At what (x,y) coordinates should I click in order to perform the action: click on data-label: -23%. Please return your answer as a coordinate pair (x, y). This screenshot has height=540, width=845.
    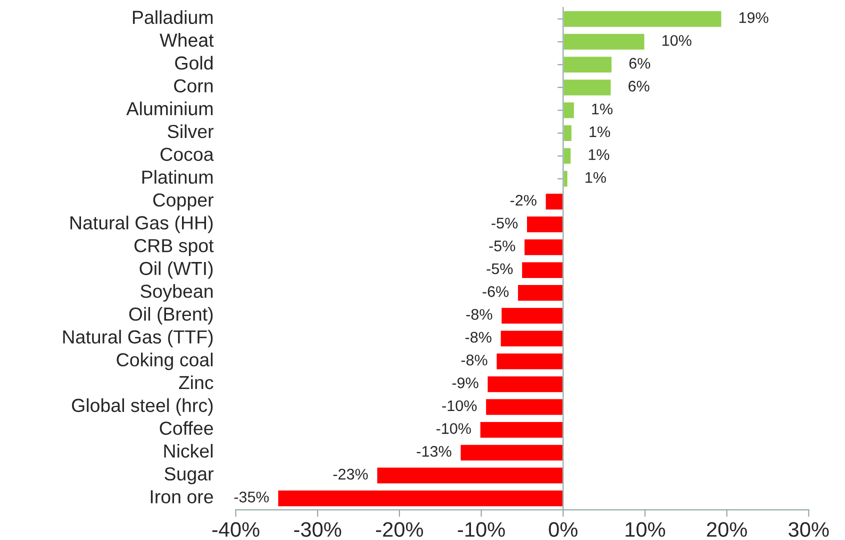
    Looking at the image, I should click on (350, 474).